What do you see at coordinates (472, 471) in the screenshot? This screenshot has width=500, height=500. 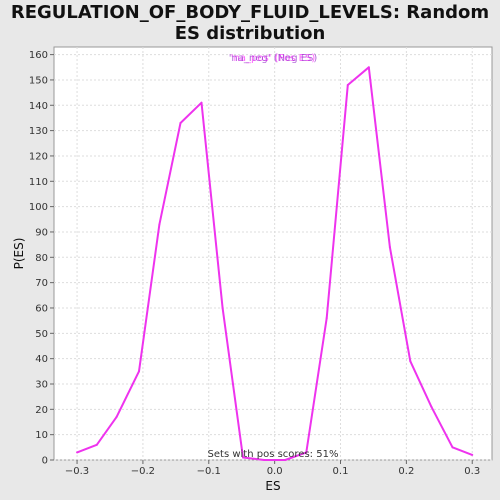 I see `x-tick-label: 0.3` at bounding box center [472, 471].